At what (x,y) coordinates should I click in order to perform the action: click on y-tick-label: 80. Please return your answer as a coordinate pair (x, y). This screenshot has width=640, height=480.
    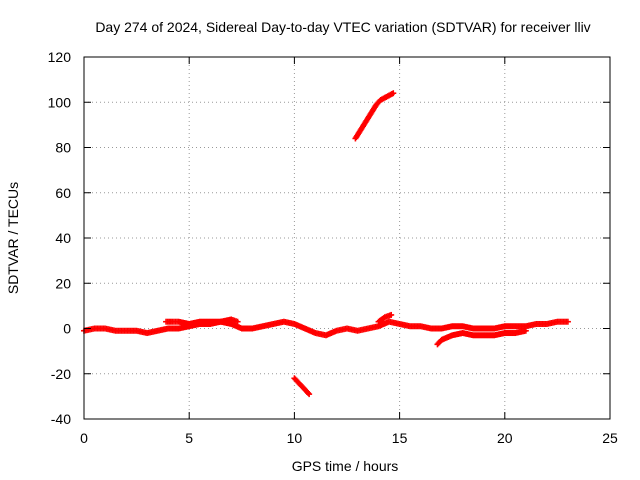
    Looking at the image, I should click on (63, 148).